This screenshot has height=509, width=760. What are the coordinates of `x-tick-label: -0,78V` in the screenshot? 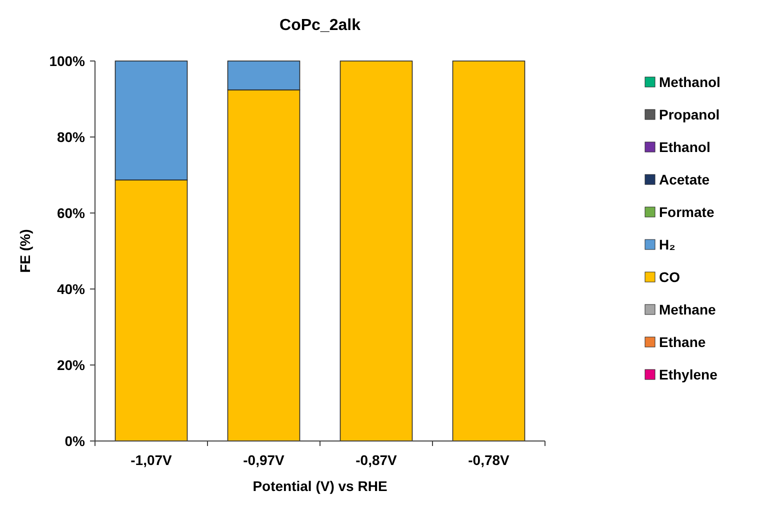 It's located at (489, 460).